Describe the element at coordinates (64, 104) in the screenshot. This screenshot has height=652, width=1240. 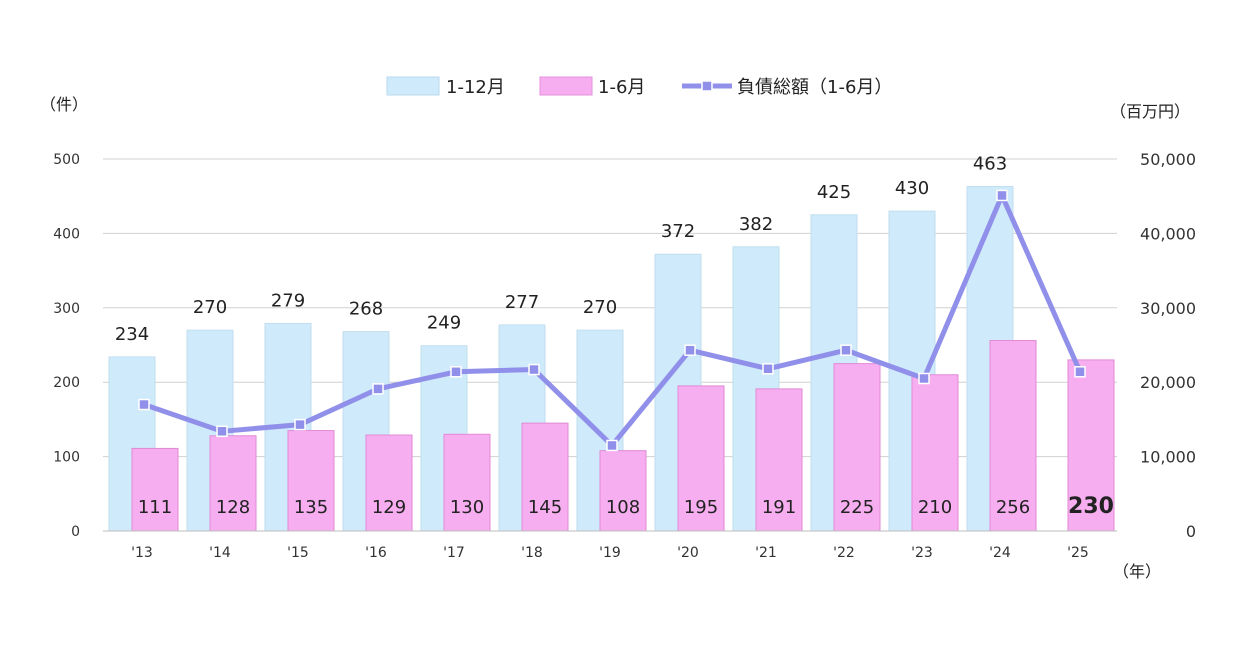
I see `y-left-unit: （件）` at that location.